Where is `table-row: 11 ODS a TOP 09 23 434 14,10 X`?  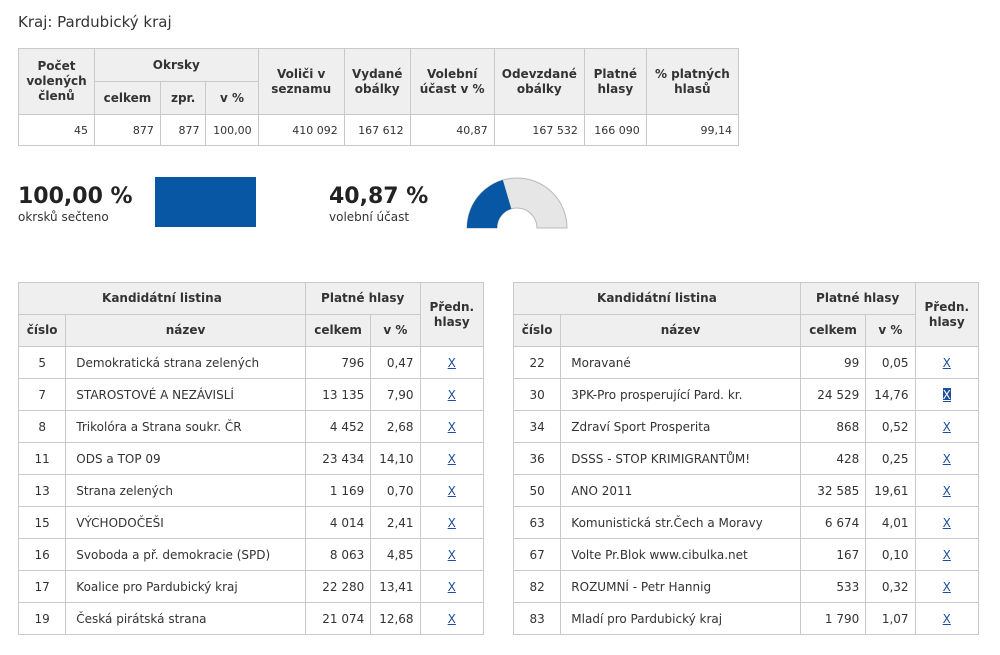 table-row: 11 ODS a TOP 09 23 434 14,10 X is located at coordinates (251, 458).